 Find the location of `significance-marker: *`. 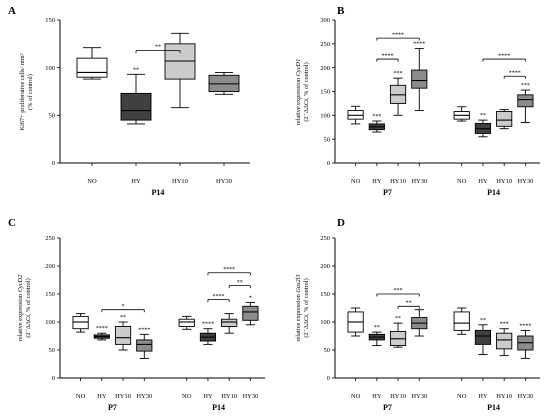

significance-marker: * is located at coordinates (250, 298).